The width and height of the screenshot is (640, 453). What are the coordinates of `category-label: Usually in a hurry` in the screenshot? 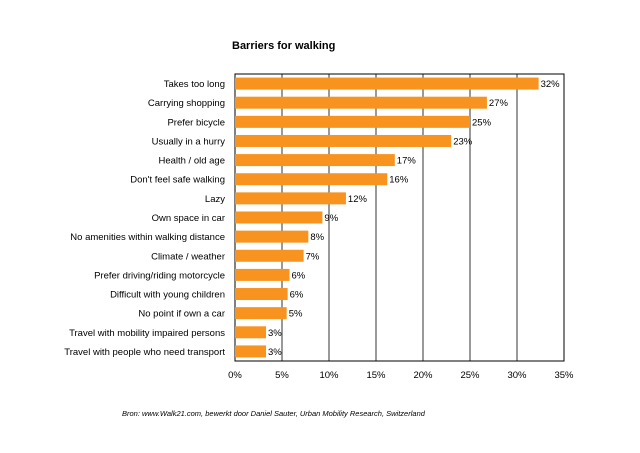 It's located at (189, 141).